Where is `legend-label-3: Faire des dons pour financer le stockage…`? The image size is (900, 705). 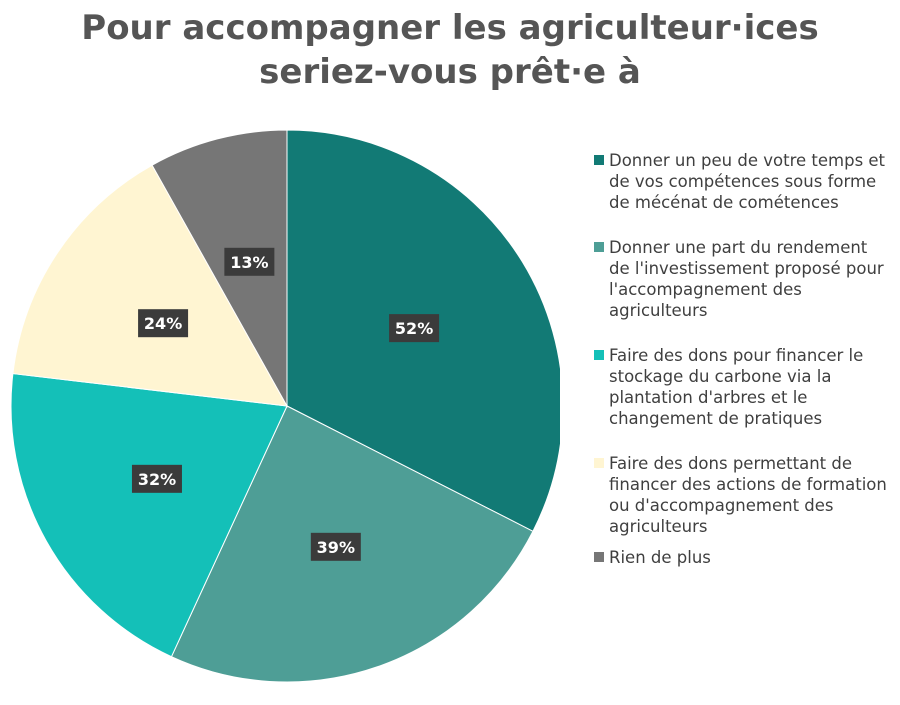 legend-label-3: Faire des dons pour financer le stockage… is located at coordinates (736, 387).